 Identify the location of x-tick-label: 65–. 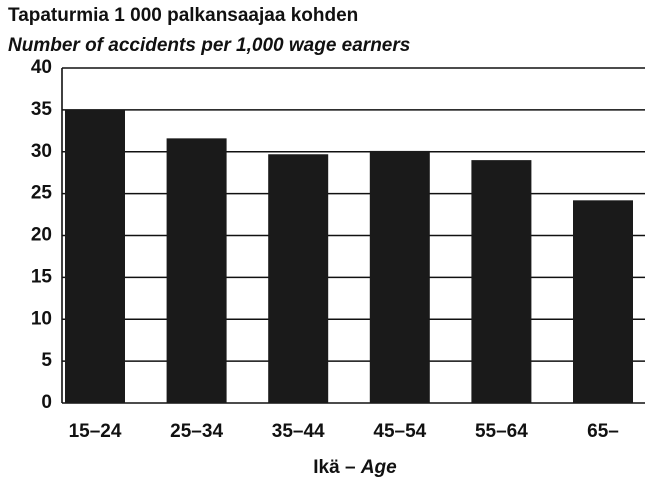
(603, 431).